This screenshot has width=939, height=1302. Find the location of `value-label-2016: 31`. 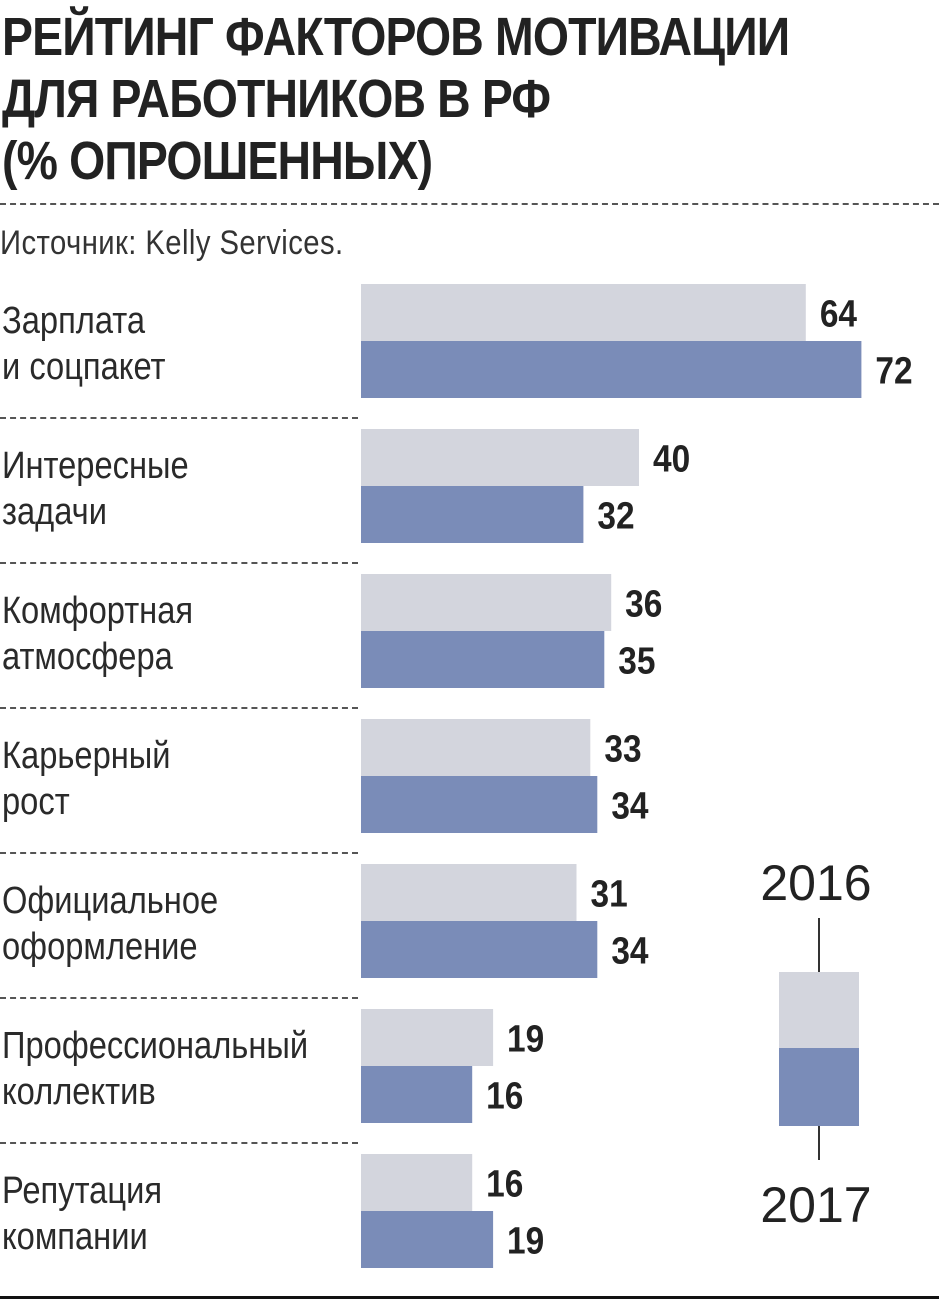

value-label-2016: 31 is located at coordinates (609, 894).